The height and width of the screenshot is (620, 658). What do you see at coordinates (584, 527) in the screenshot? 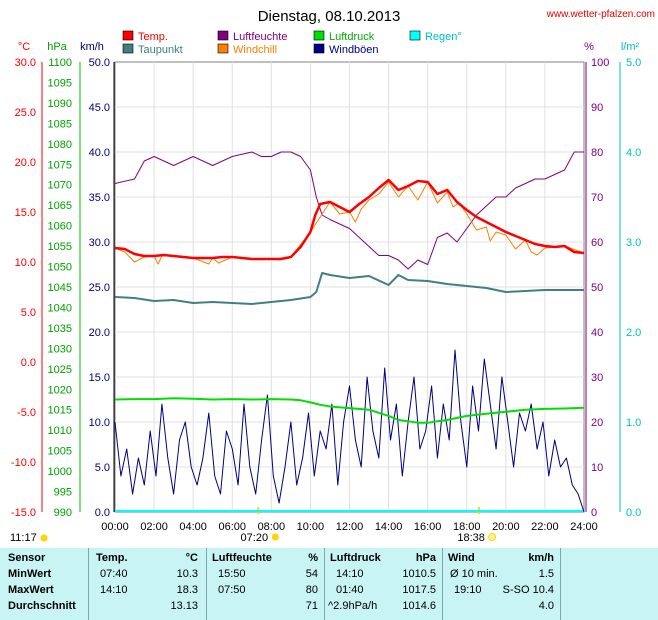
I see `x-tick-label: 24:00` at bounding box center [584, 527].